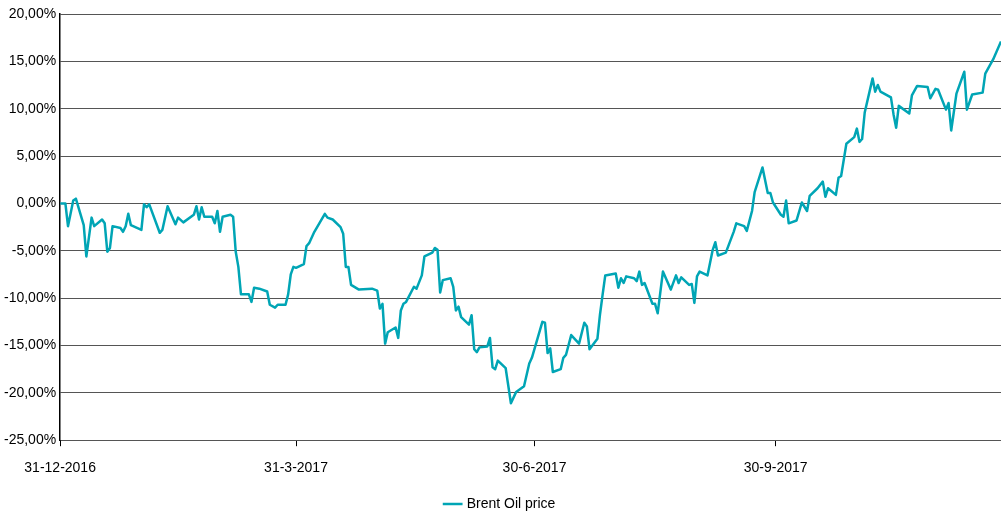 The width and height of the screenshot is (1003, 525). Describe the element at coordinates (30, 391) in the screenshot. I see `y-tick-label: -20,00%` at that location.